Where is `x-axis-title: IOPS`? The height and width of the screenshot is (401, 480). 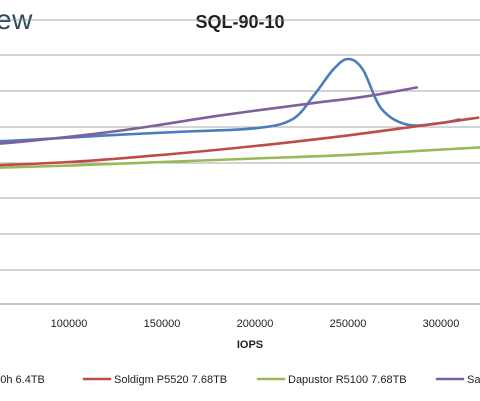
x-axis-title: IOPS is located at coordinates (250, 345).